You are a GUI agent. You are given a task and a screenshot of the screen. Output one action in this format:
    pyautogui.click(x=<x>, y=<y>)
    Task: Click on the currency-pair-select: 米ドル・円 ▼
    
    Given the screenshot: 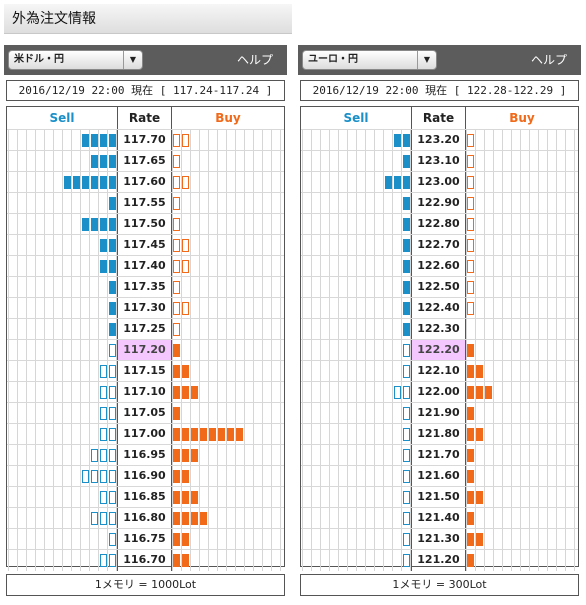 What is the action you would take?
    pyautogui.click(x=75, y=60)
    